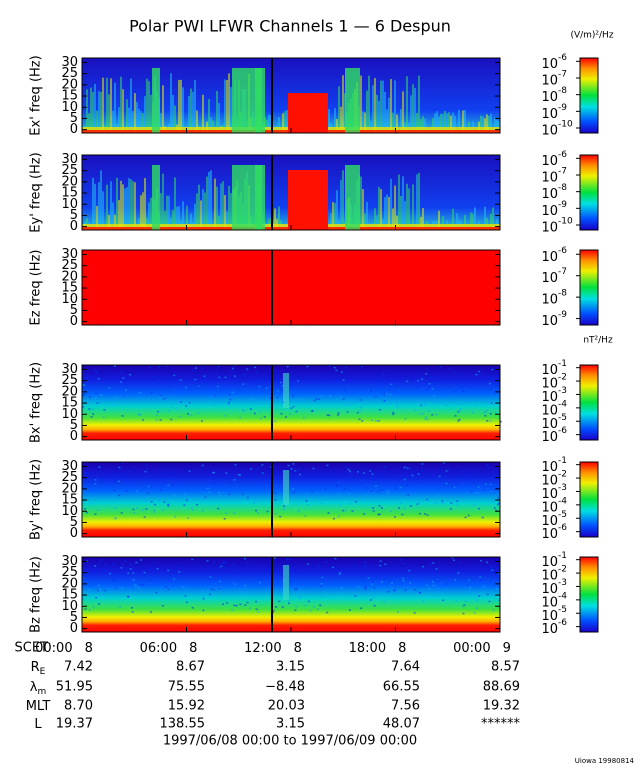 The width and height of the screenshot is (640, 768). I want to click on colorbar-tick-exponent: -1, so click(562, 461).